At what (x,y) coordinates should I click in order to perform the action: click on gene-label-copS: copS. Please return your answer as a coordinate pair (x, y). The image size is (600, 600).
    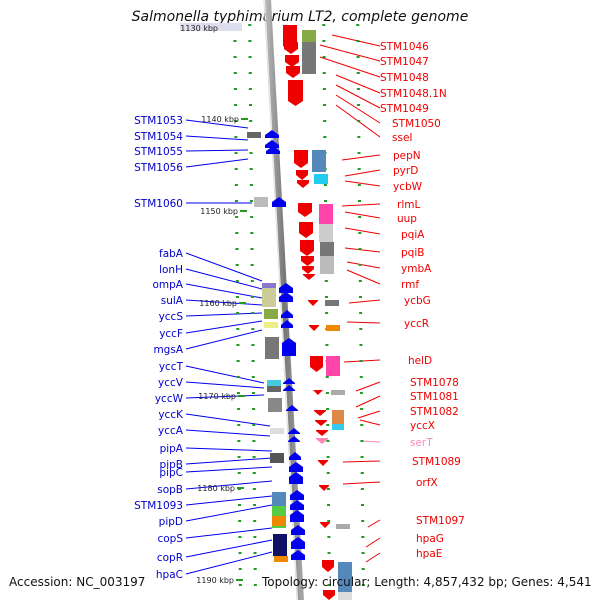
    Looking at the image, I should click on (170, 539).